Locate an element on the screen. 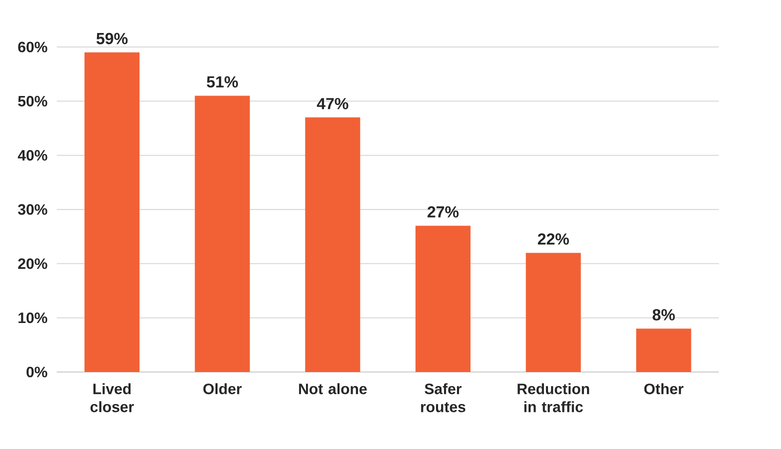 The width and height of the screenshot is (781, 449). x-tick-label: Not alone is located at coordinates (333, 388).